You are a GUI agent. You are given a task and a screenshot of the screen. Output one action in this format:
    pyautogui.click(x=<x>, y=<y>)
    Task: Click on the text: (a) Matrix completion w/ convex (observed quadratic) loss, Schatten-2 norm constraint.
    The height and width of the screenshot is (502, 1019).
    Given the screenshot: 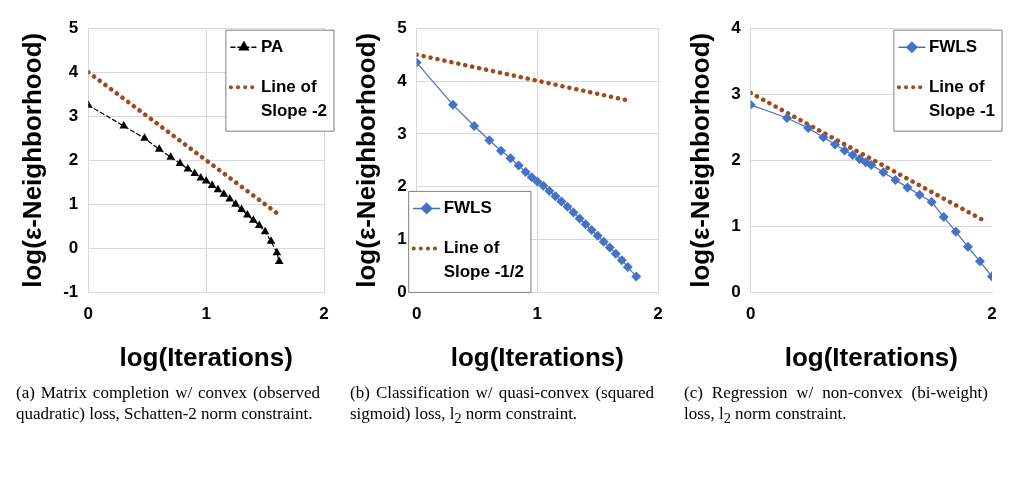 What is the action you would take?
    pyautogui.click(x=168, y=403)
    